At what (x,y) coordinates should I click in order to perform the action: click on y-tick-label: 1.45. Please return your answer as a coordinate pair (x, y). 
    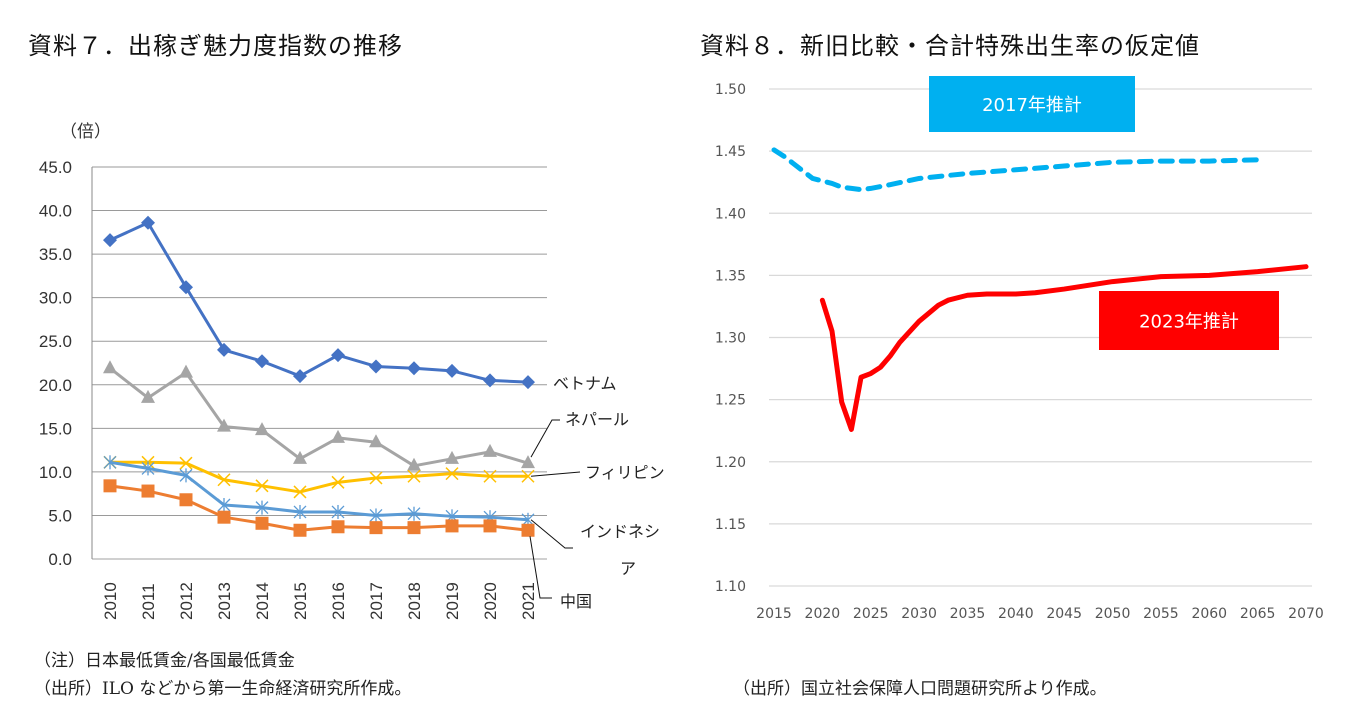
    Looking at the image, I should click on (730, 152).